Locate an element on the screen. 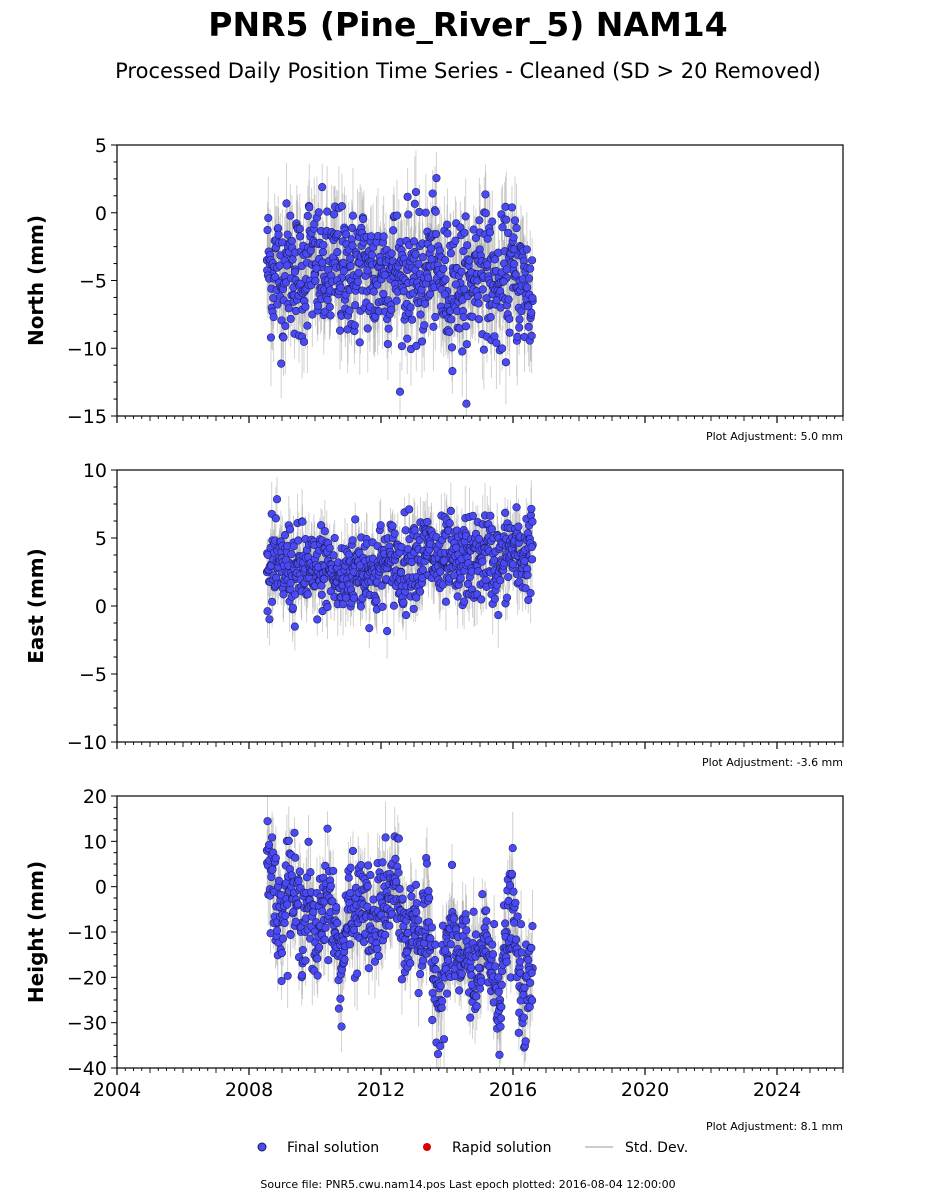 The width and height of the screenshot is (937, 1204). y-tick-label: 10 is located at coordinates (95, 471).